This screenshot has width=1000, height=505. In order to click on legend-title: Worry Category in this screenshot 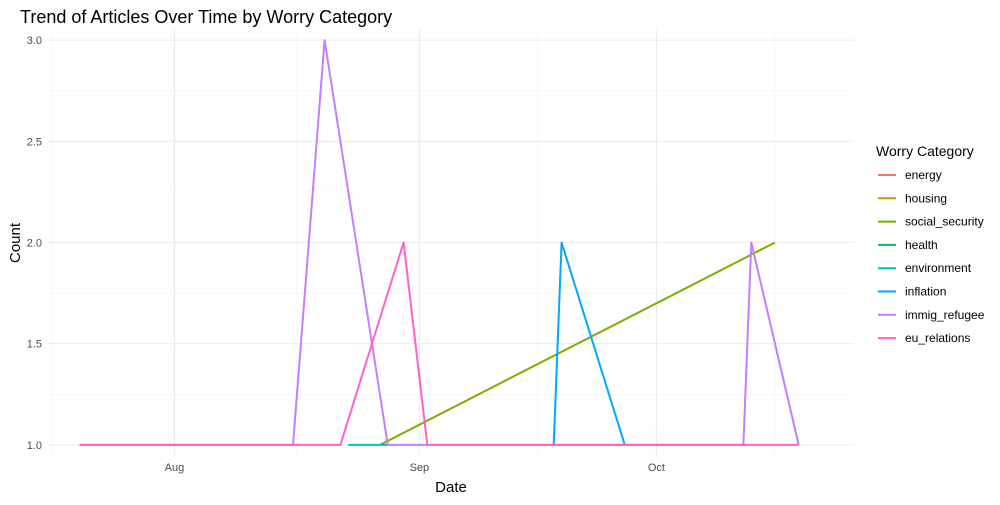, I will do `click(925, 151)`.